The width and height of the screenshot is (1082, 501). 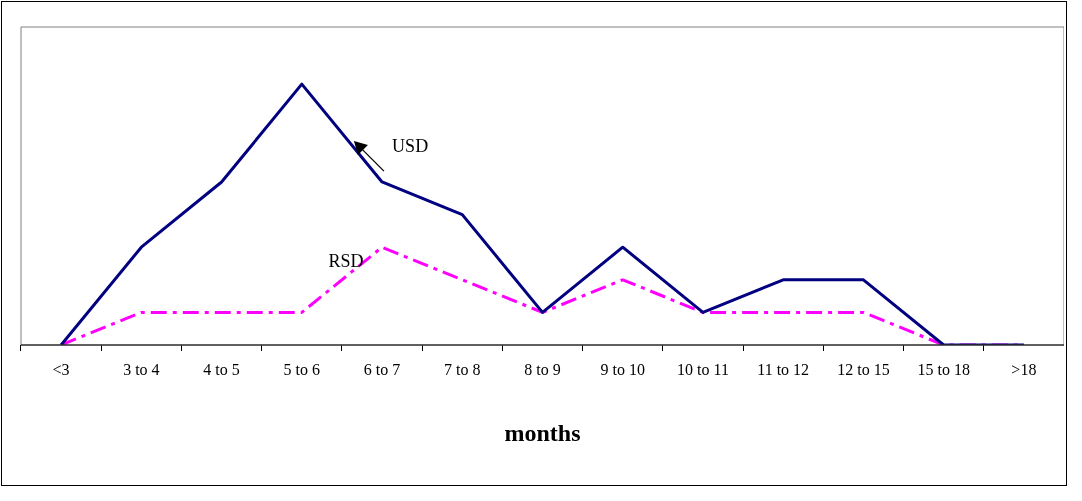 I want to click on x-tick-label: 12 to 15, so click(x=863, y=369).